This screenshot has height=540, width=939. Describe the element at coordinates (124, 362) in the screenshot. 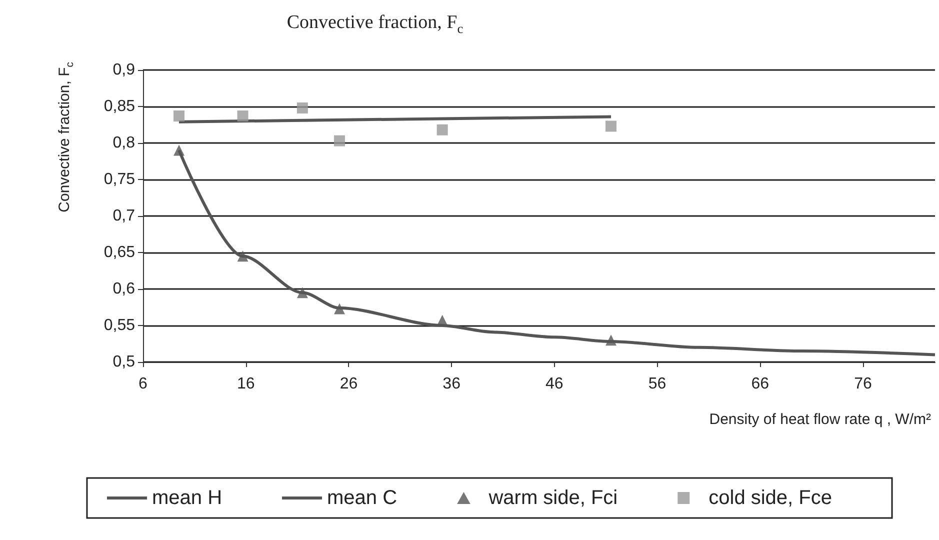

I see `y-tick-label: 0,5` at that location.